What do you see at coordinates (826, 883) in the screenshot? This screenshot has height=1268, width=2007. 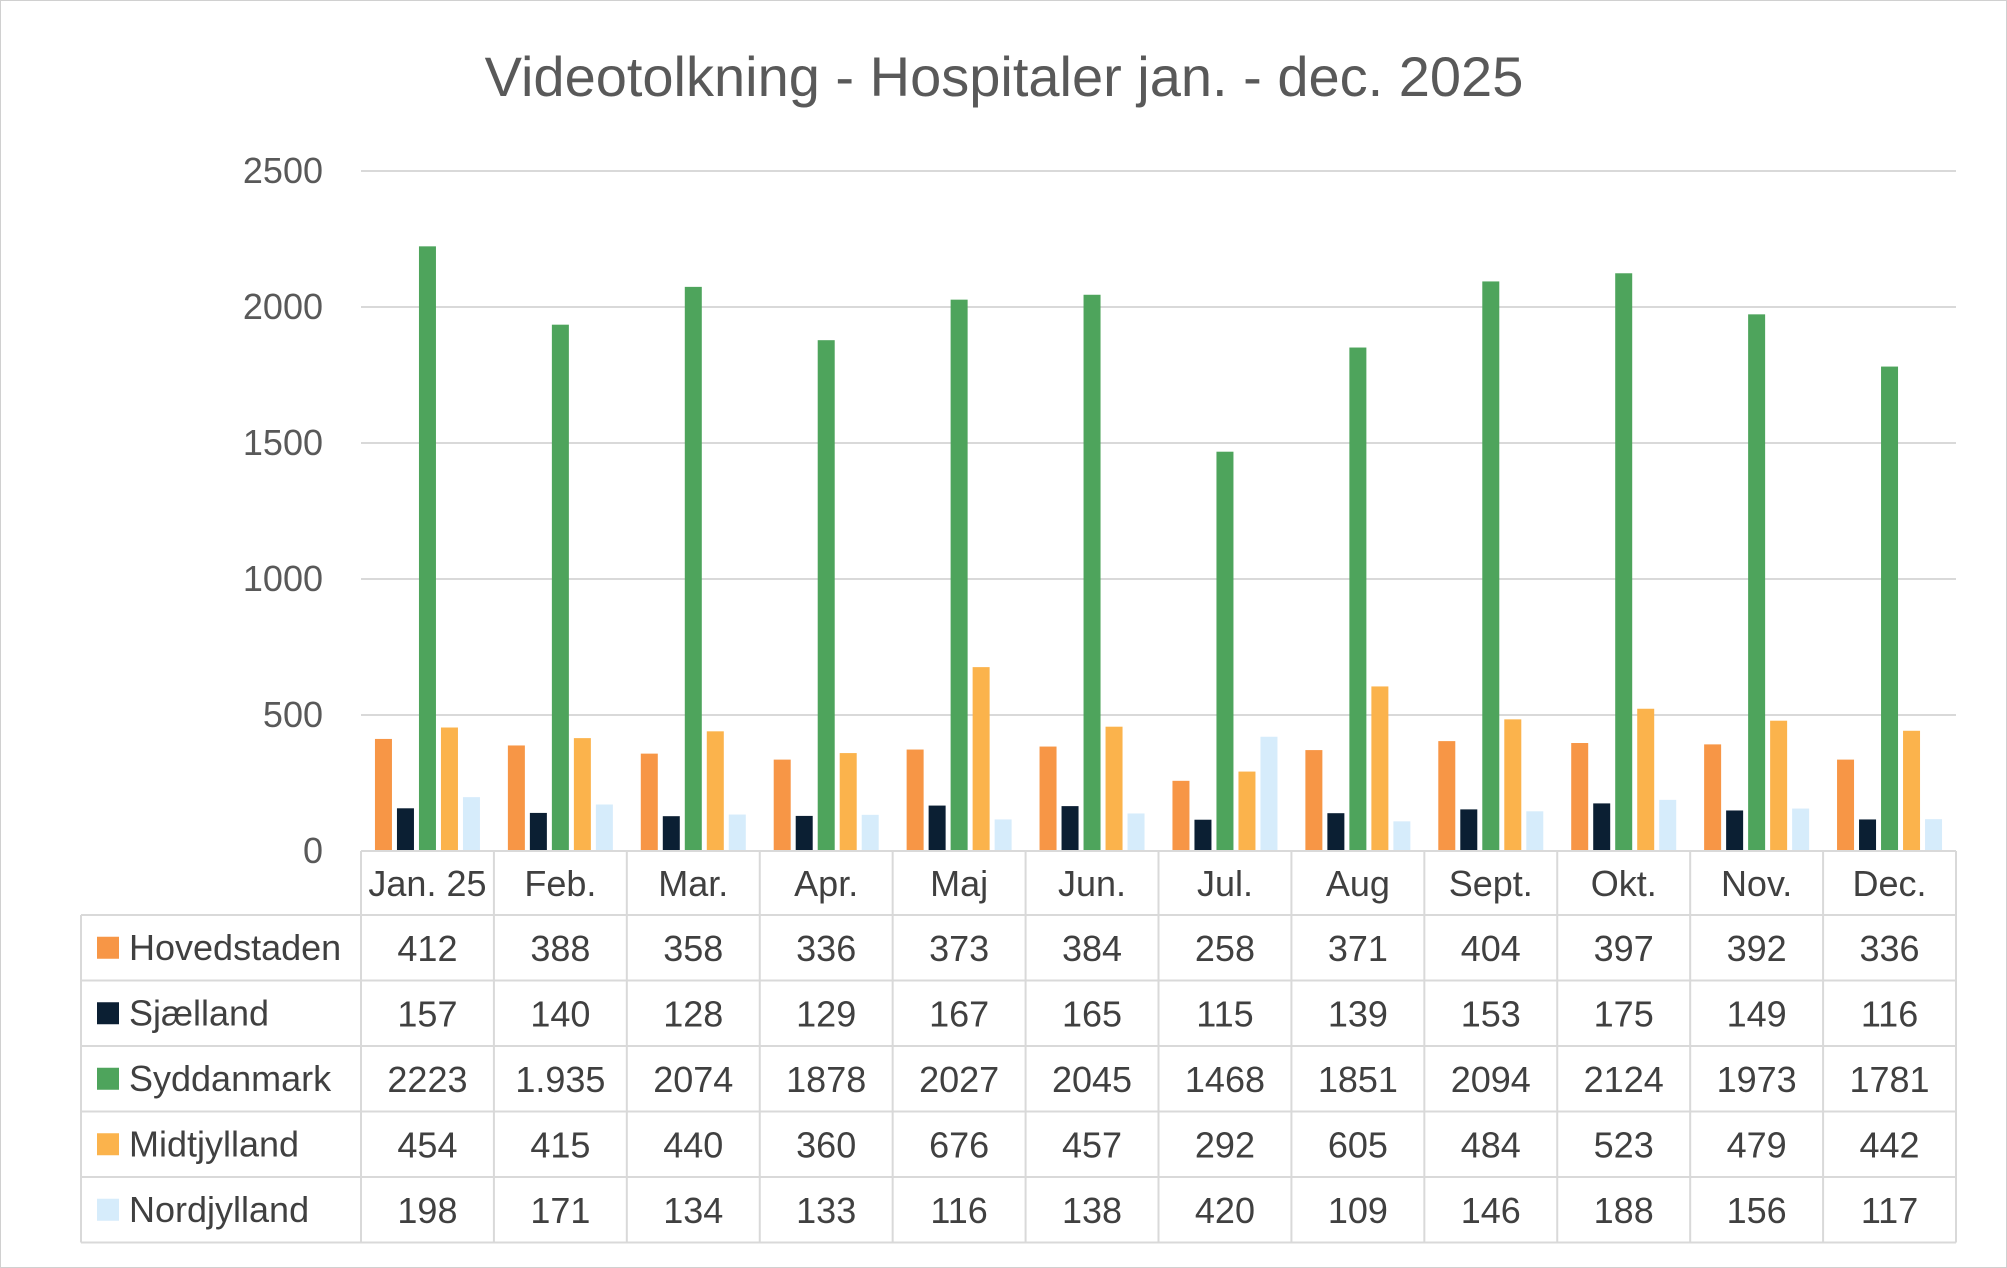 I see `category-label: Apr.` at bounding box center [826, 883].